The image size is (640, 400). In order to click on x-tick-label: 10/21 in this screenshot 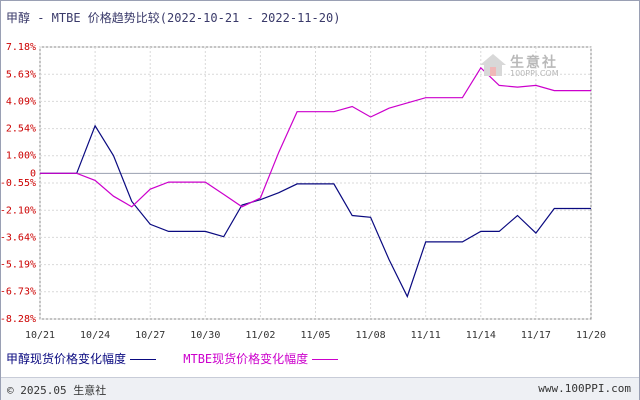, I will do `click(40, 335)`.